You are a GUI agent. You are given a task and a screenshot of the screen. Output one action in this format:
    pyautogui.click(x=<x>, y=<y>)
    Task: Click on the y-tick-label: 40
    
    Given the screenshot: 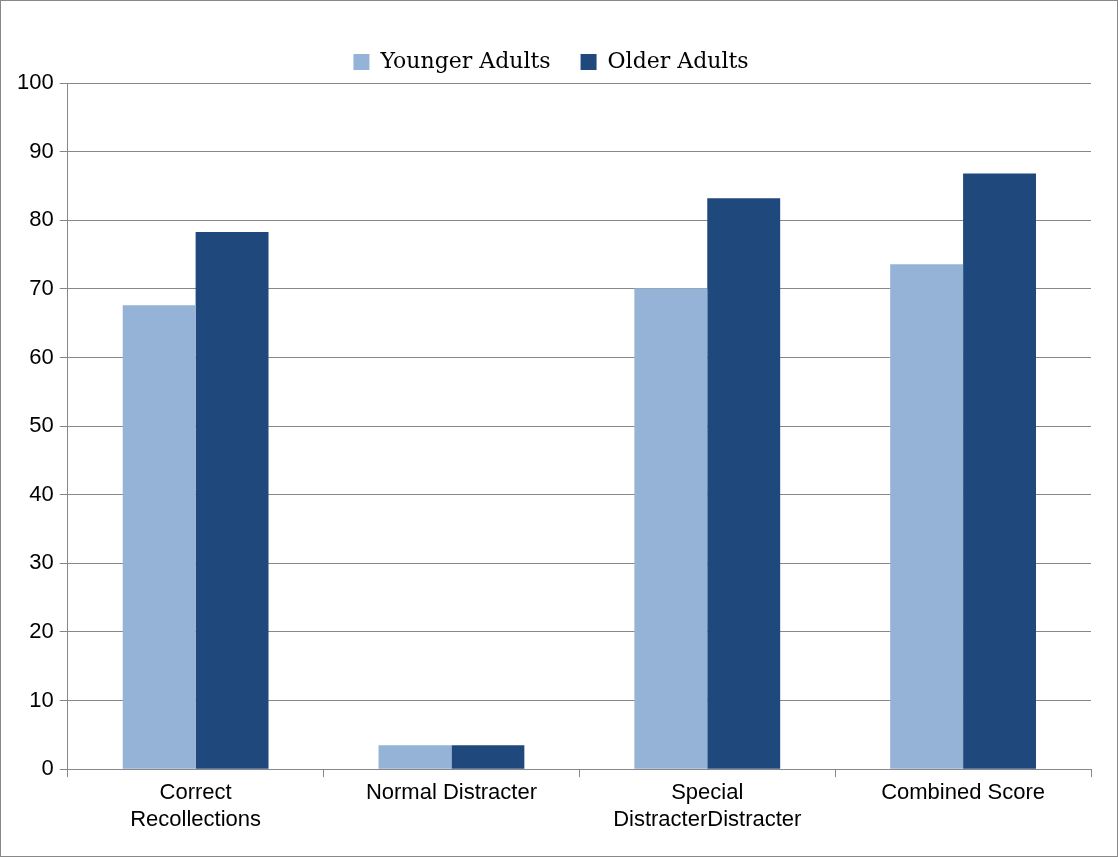 What is the action you would take?
    pyautogui.click(x=41, y=493)
    